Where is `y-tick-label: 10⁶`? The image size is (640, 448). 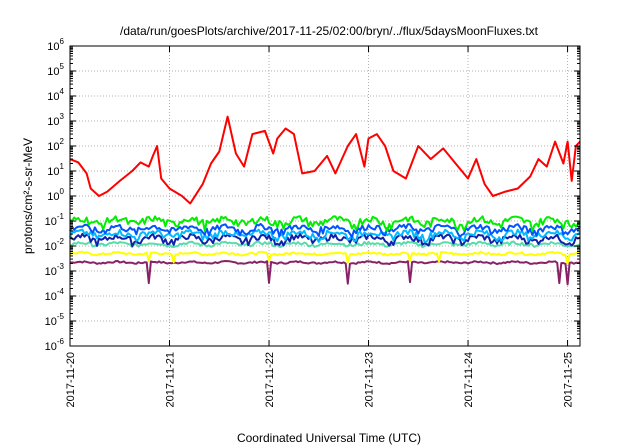
y-tick-label: 10⁶ is located at coordinates (55, 45).